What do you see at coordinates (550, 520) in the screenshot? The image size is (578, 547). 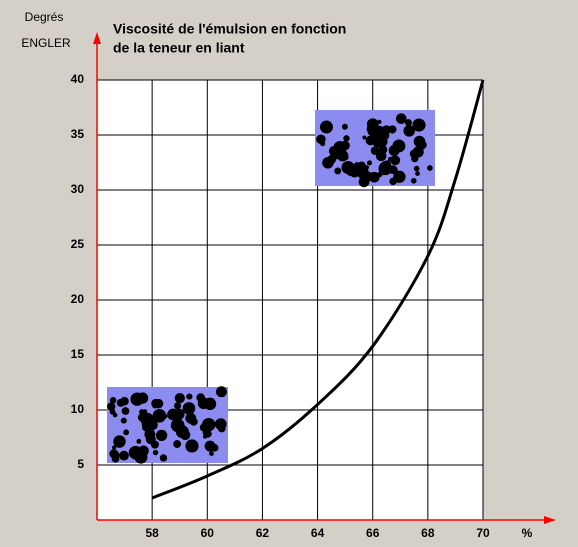 I see `x-axis-arrow` at bounding box center [550, 520].